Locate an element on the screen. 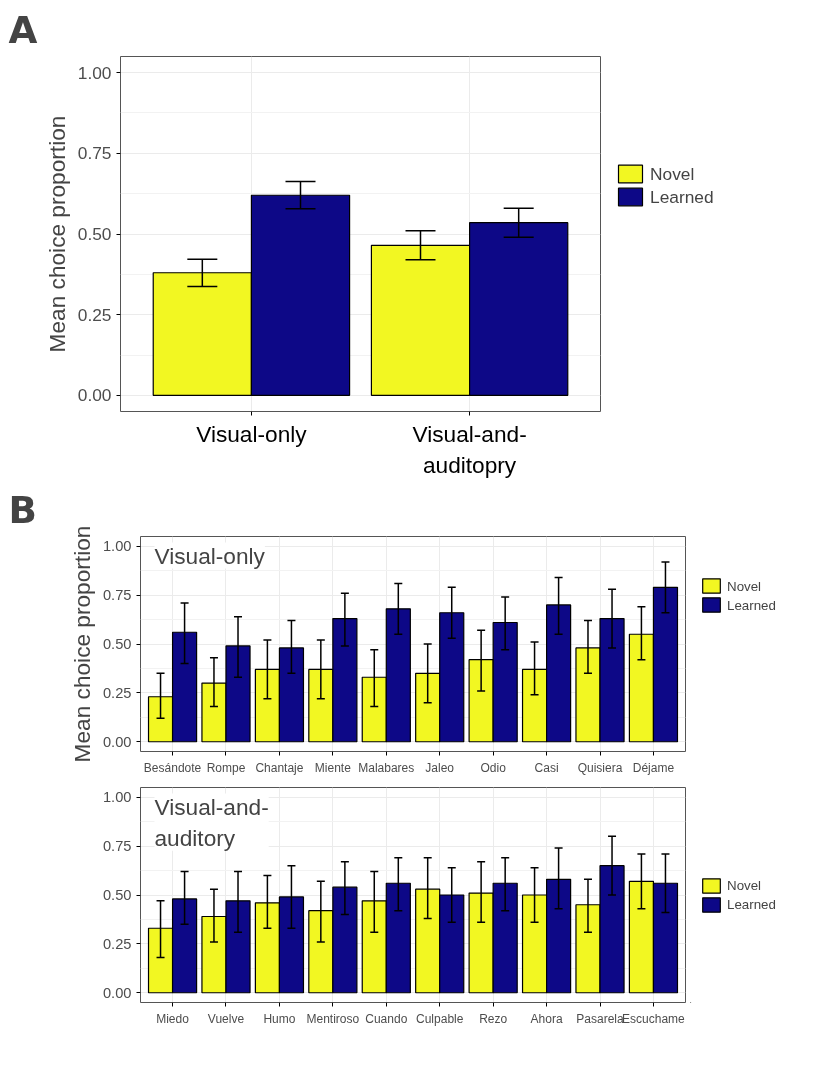  x-tick-label: Culpable is located at coordinates (440, 1018).